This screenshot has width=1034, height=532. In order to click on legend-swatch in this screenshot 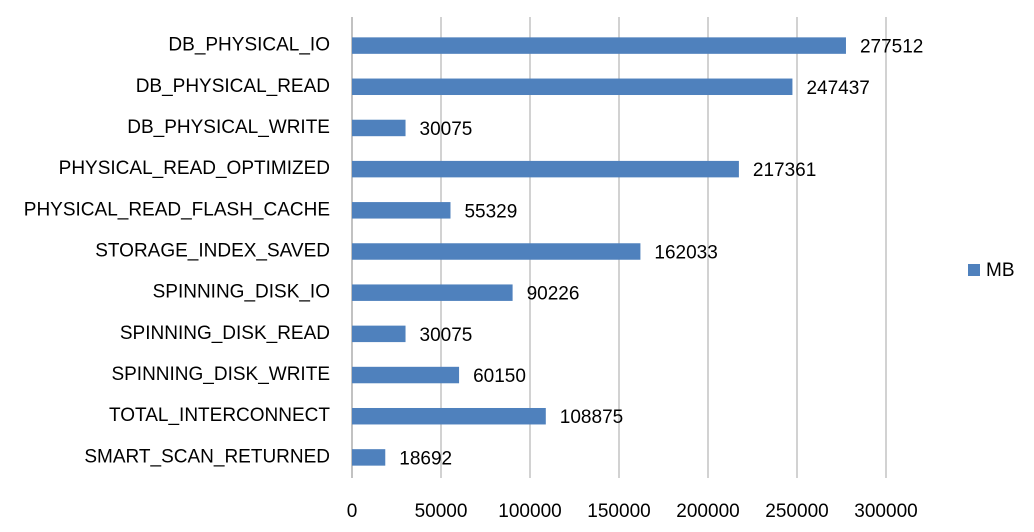, I will do `click(974, 270)`.